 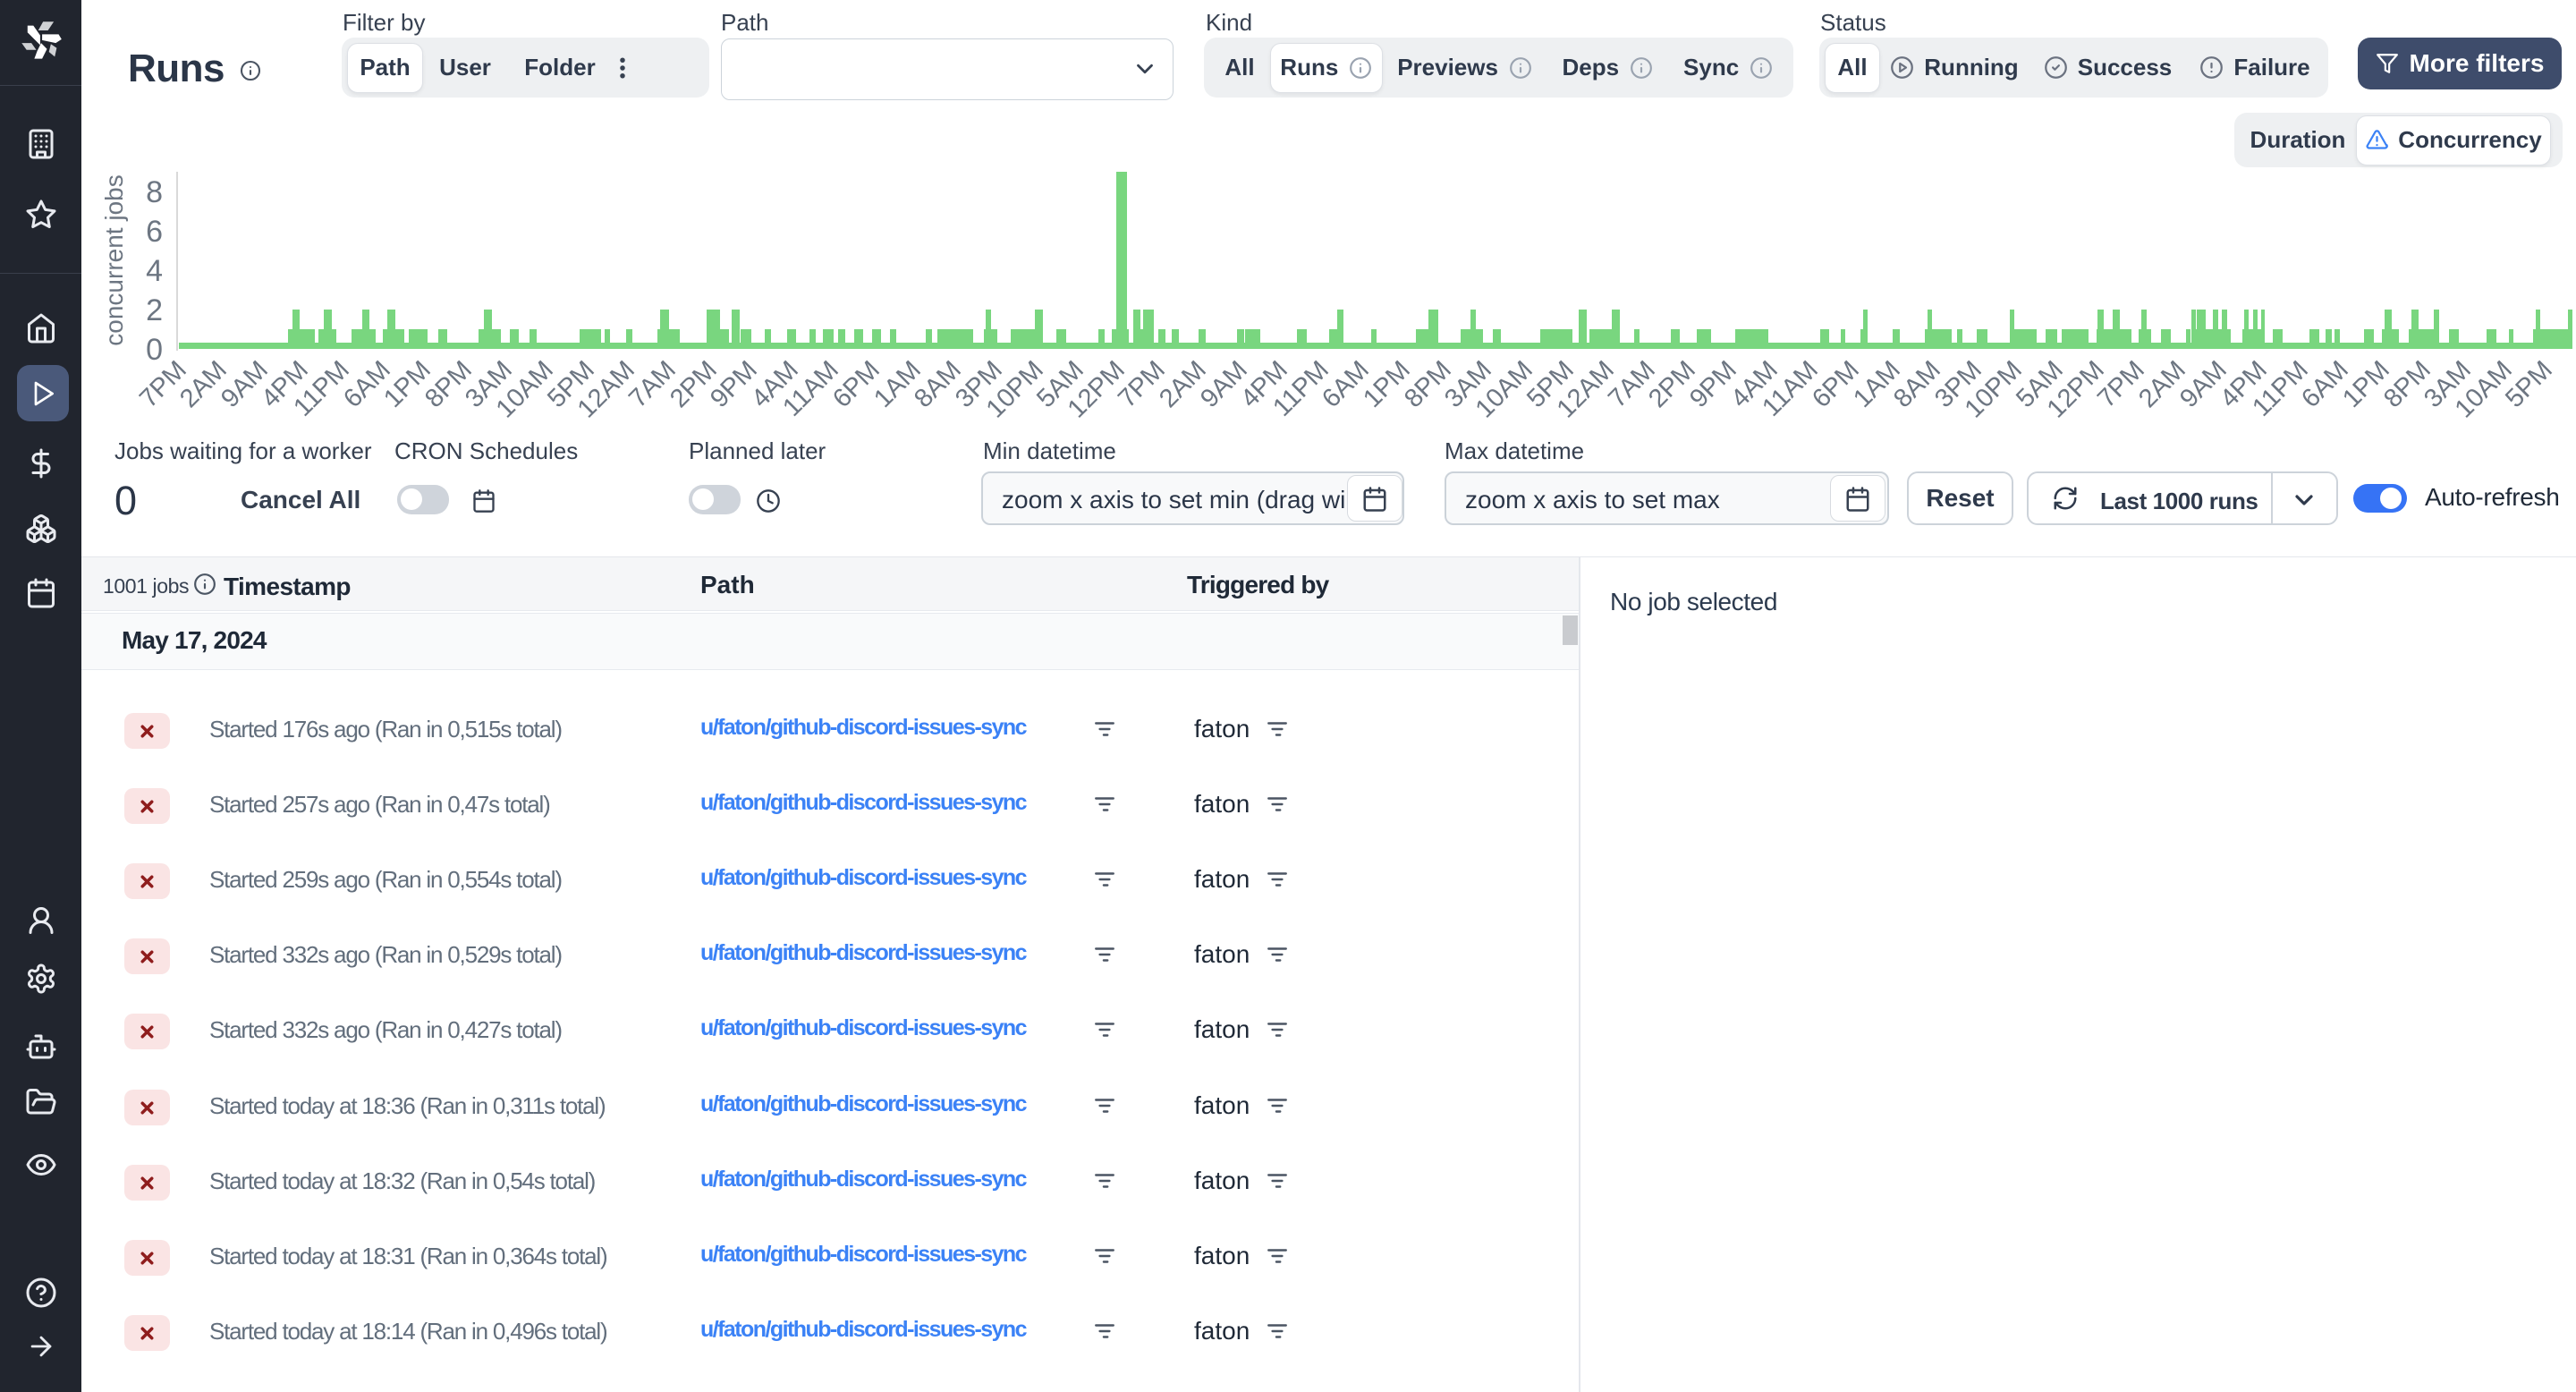 I want to click on svg-text: 5PM, so click(x=2529, y=384).